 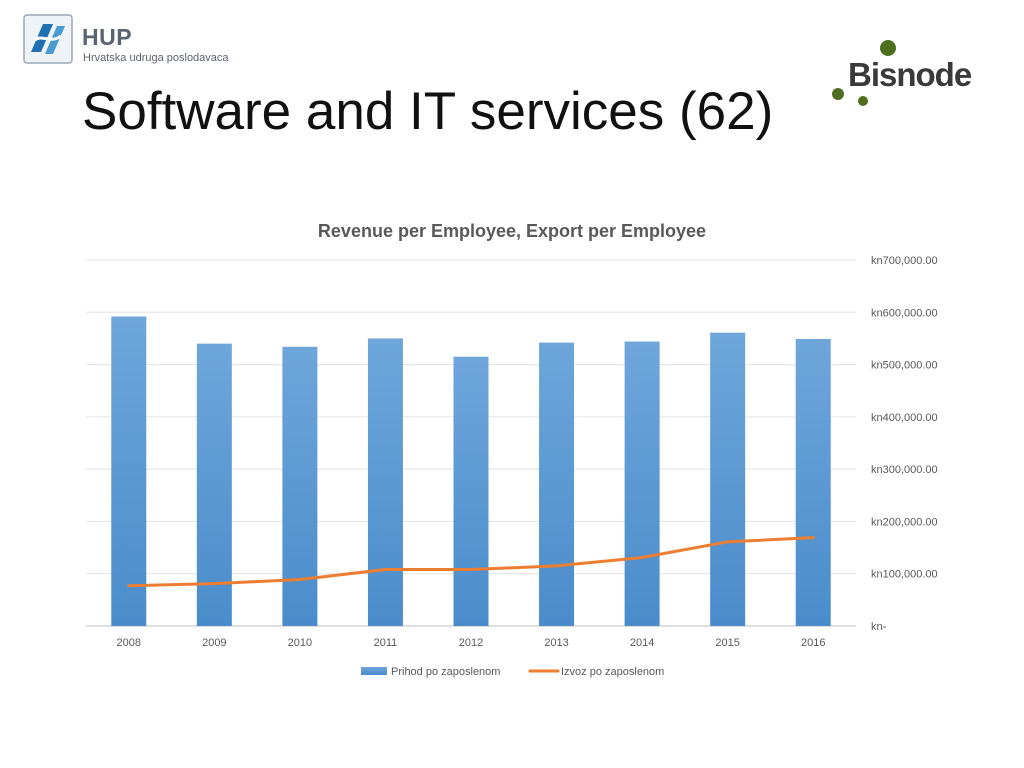 I want to click on y-tick-label: kn400,000.00, so click(x=904, y=418).